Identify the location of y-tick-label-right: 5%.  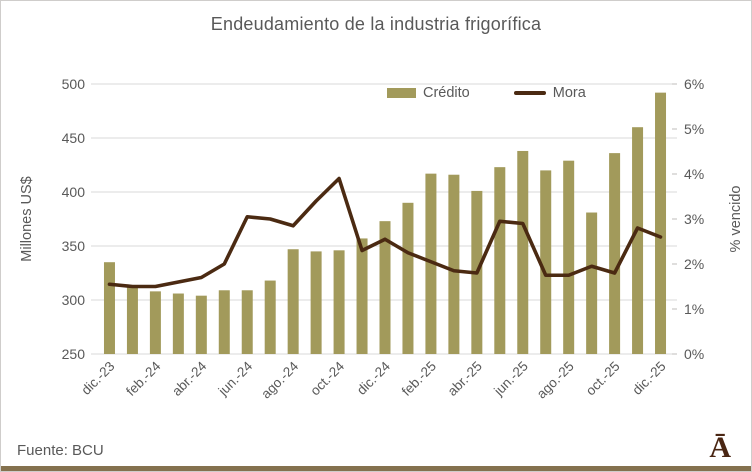
(694, 129).